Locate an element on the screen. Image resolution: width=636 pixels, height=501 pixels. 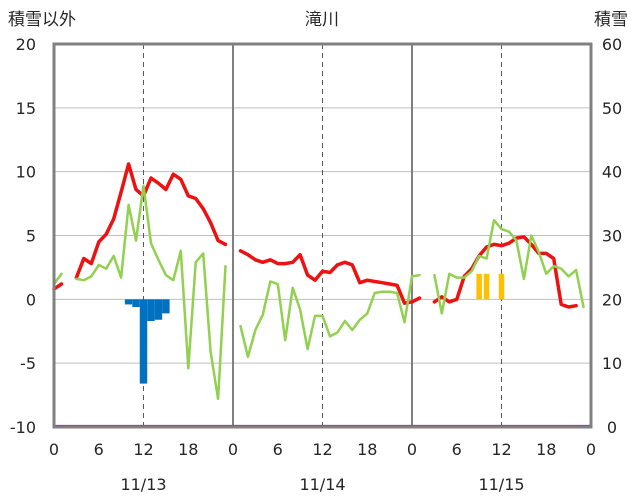
date-label: 11/15 is located at coordinates (501, 484).